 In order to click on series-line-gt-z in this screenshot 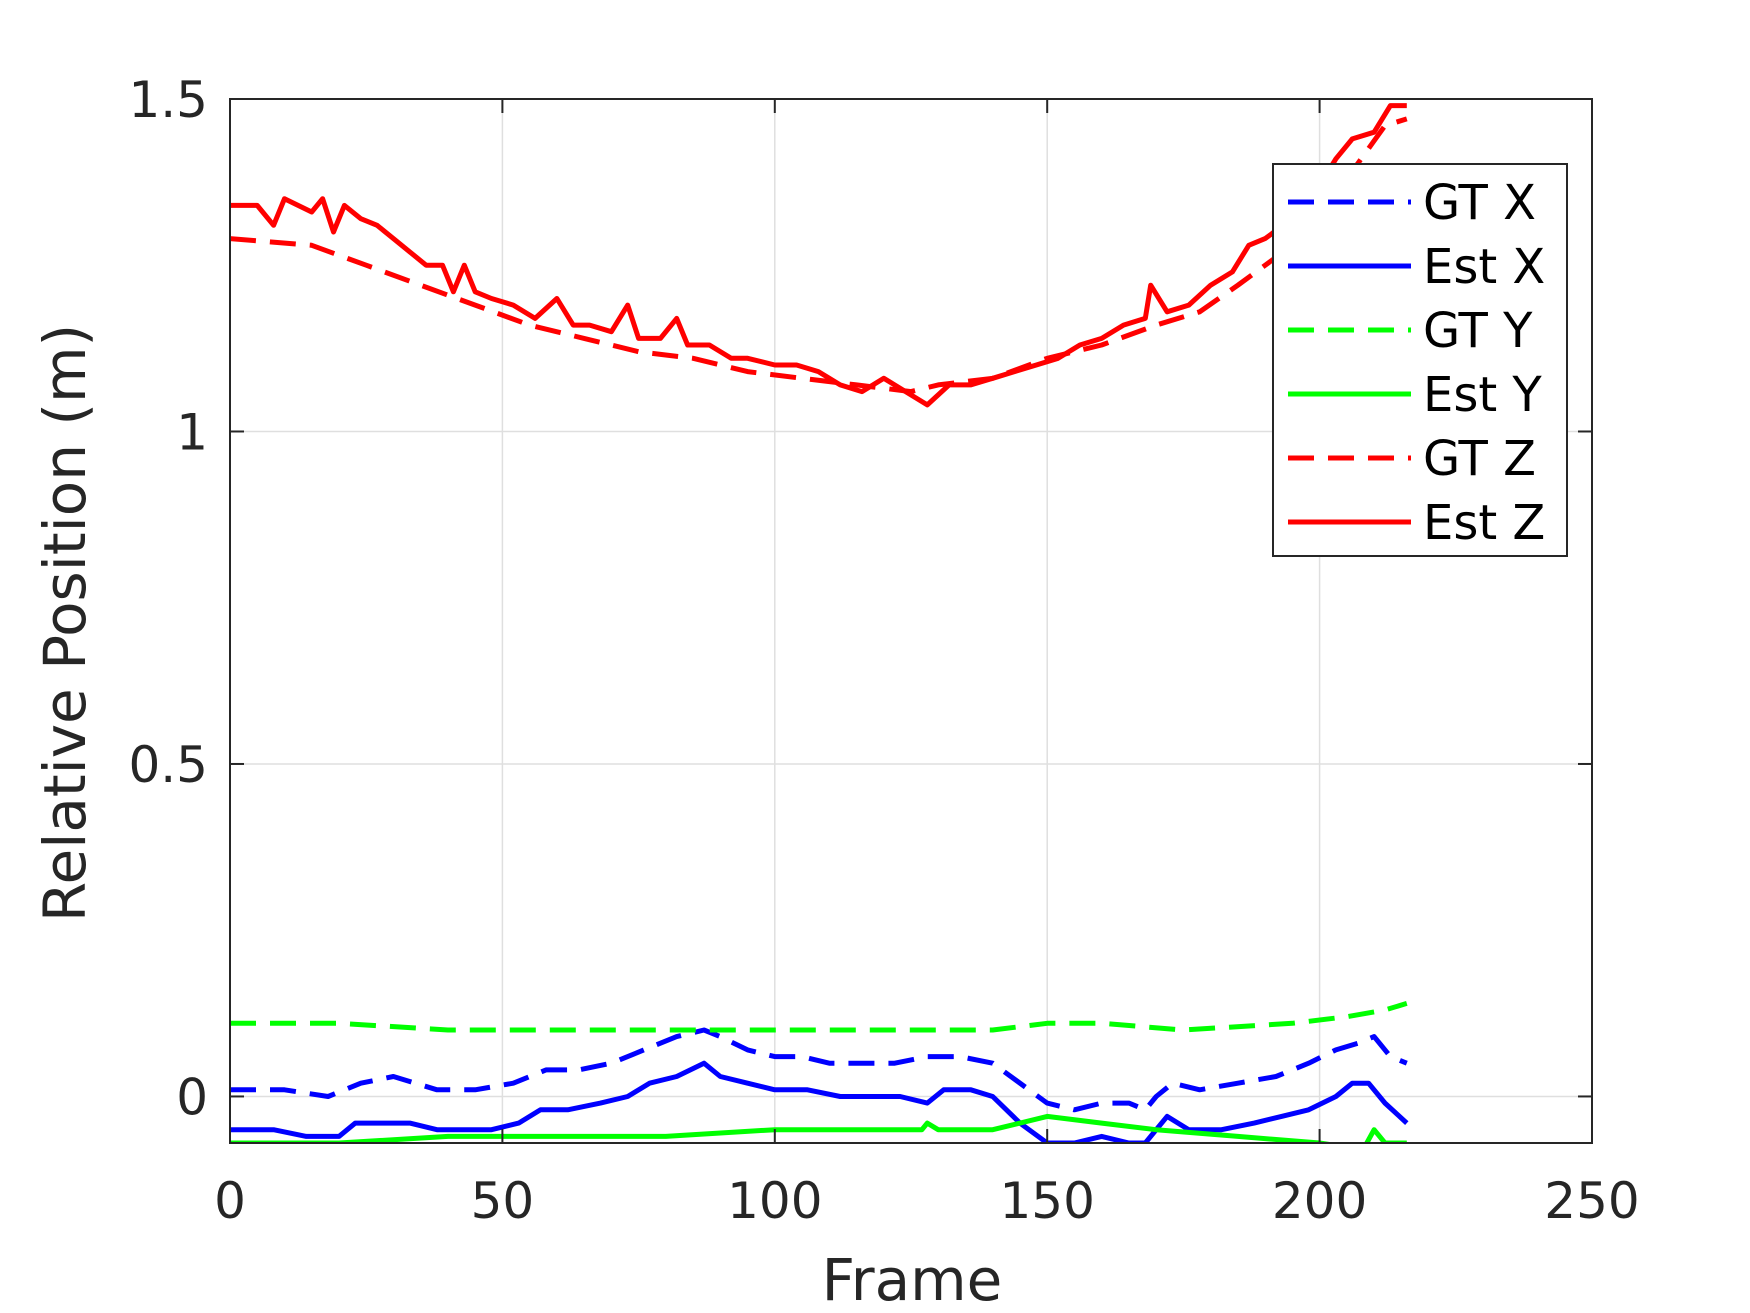, I will do `click(819, 255)`.